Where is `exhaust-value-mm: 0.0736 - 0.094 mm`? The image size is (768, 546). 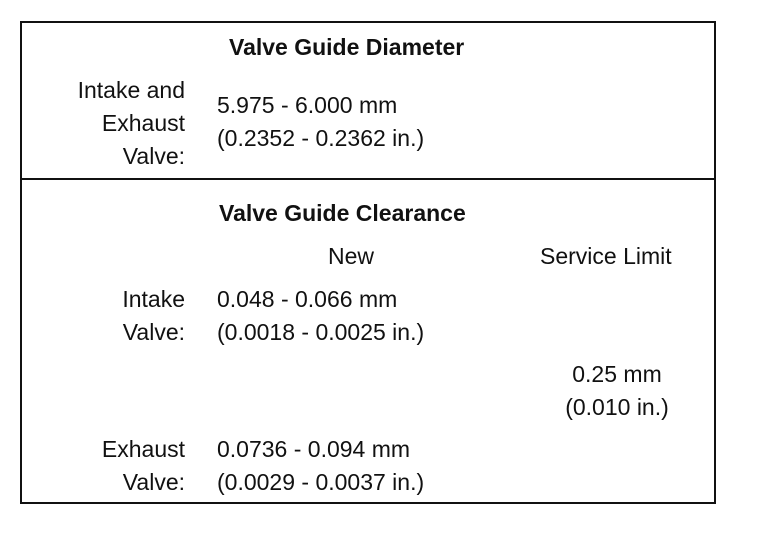 exhaust-value-mm: 0.0736 - 0.094 mm is located at coordinates (314, 449).